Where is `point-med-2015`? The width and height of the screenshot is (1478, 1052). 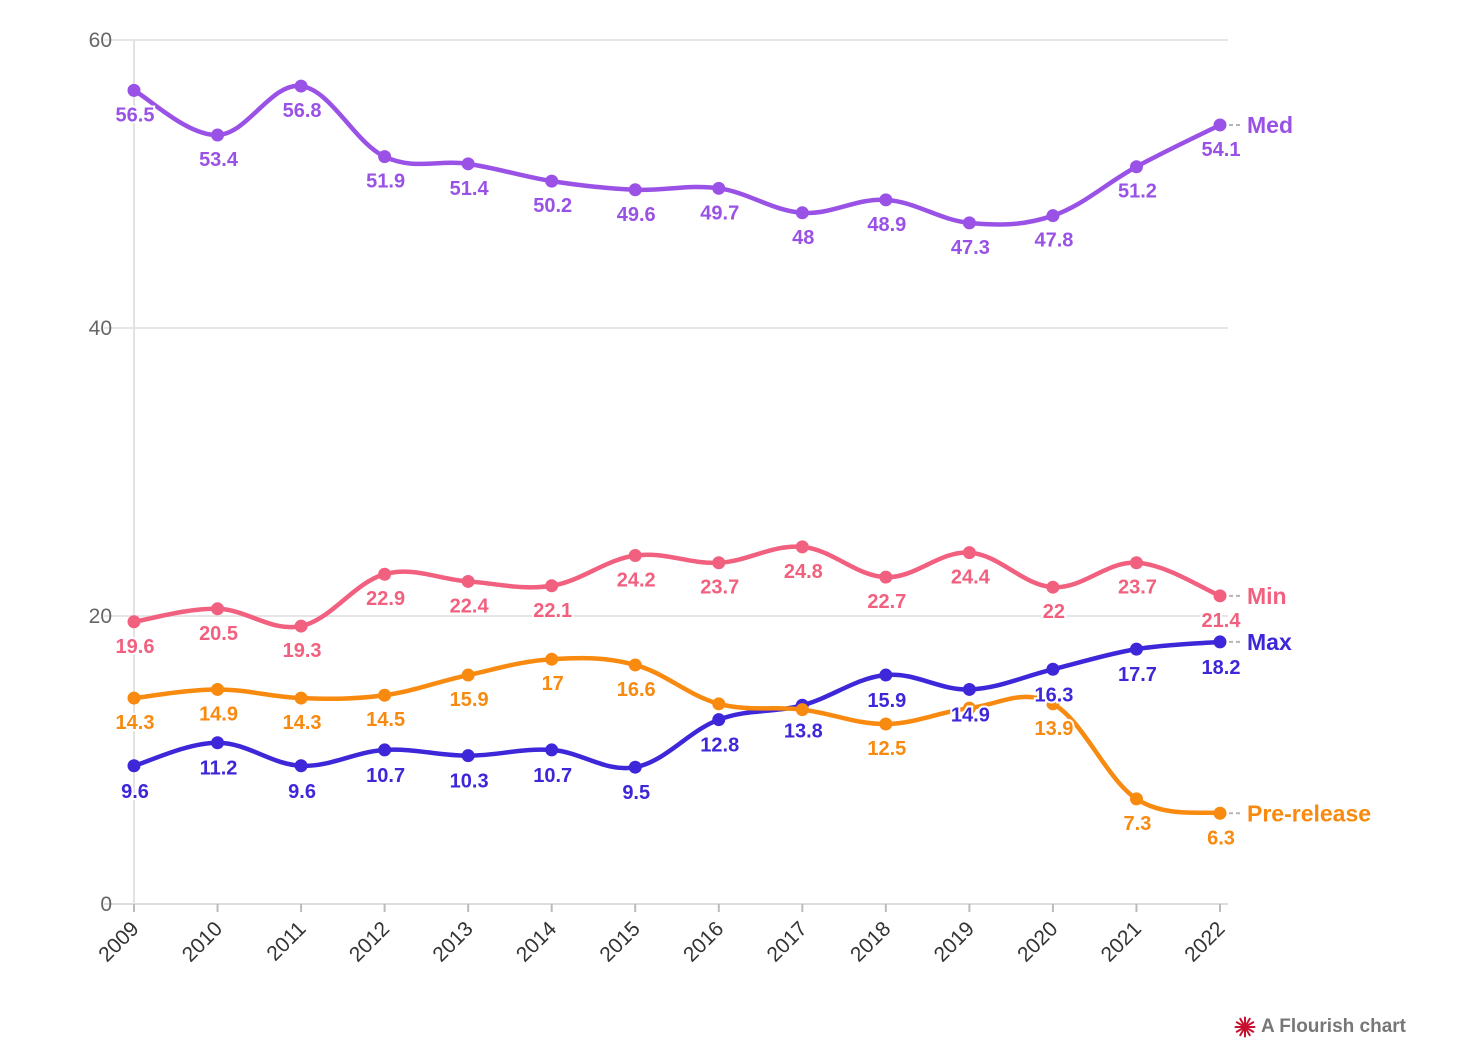 point-med-2015 is located at coordinates (635, 190).